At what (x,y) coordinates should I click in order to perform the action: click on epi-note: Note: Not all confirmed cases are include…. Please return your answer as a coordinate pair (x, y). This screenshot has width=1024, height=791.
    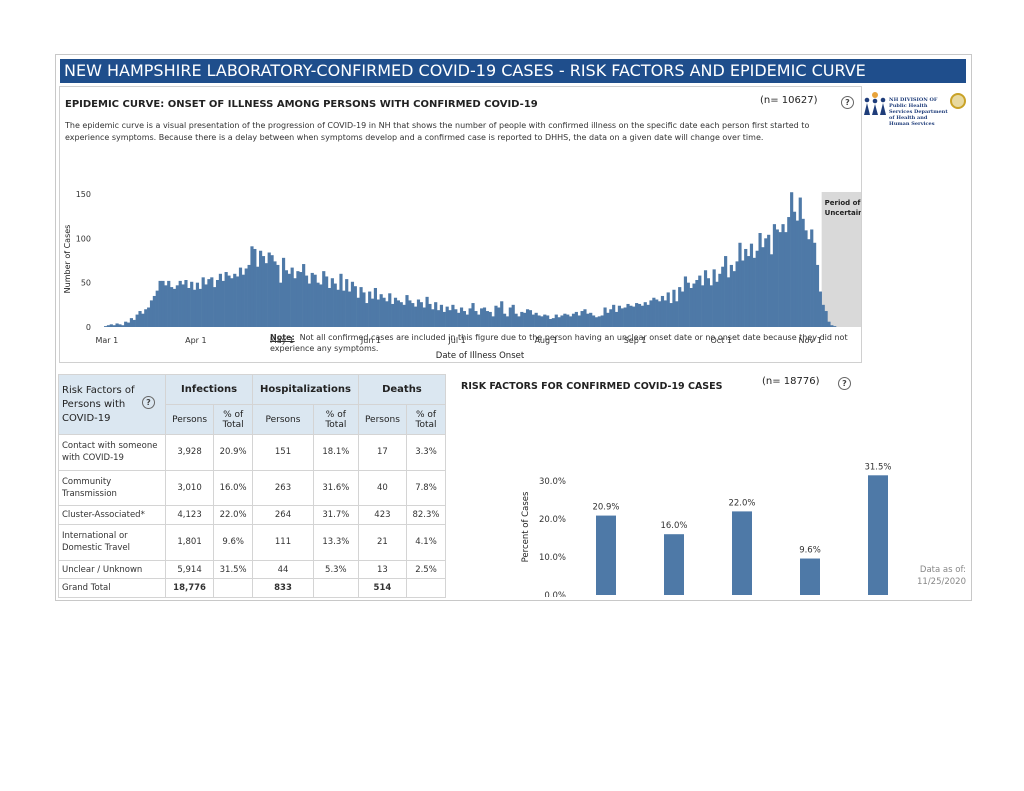
    Looking at the image, I should click on (562, 343).